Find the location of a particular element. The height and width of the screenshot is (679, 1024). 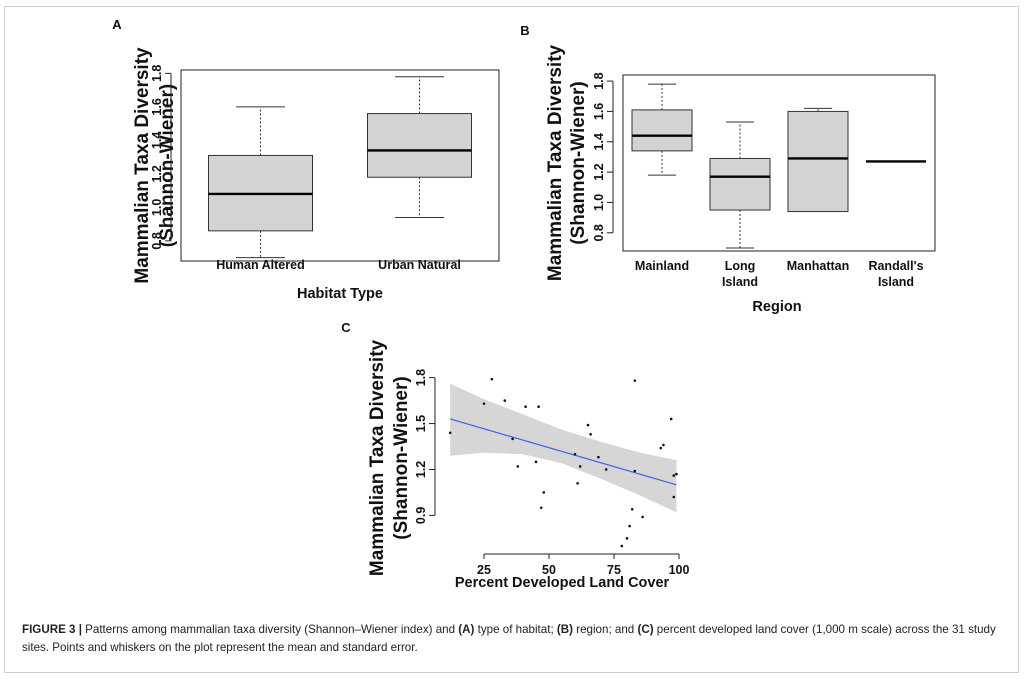

panel-label: A is located at coordinates (117, 24).